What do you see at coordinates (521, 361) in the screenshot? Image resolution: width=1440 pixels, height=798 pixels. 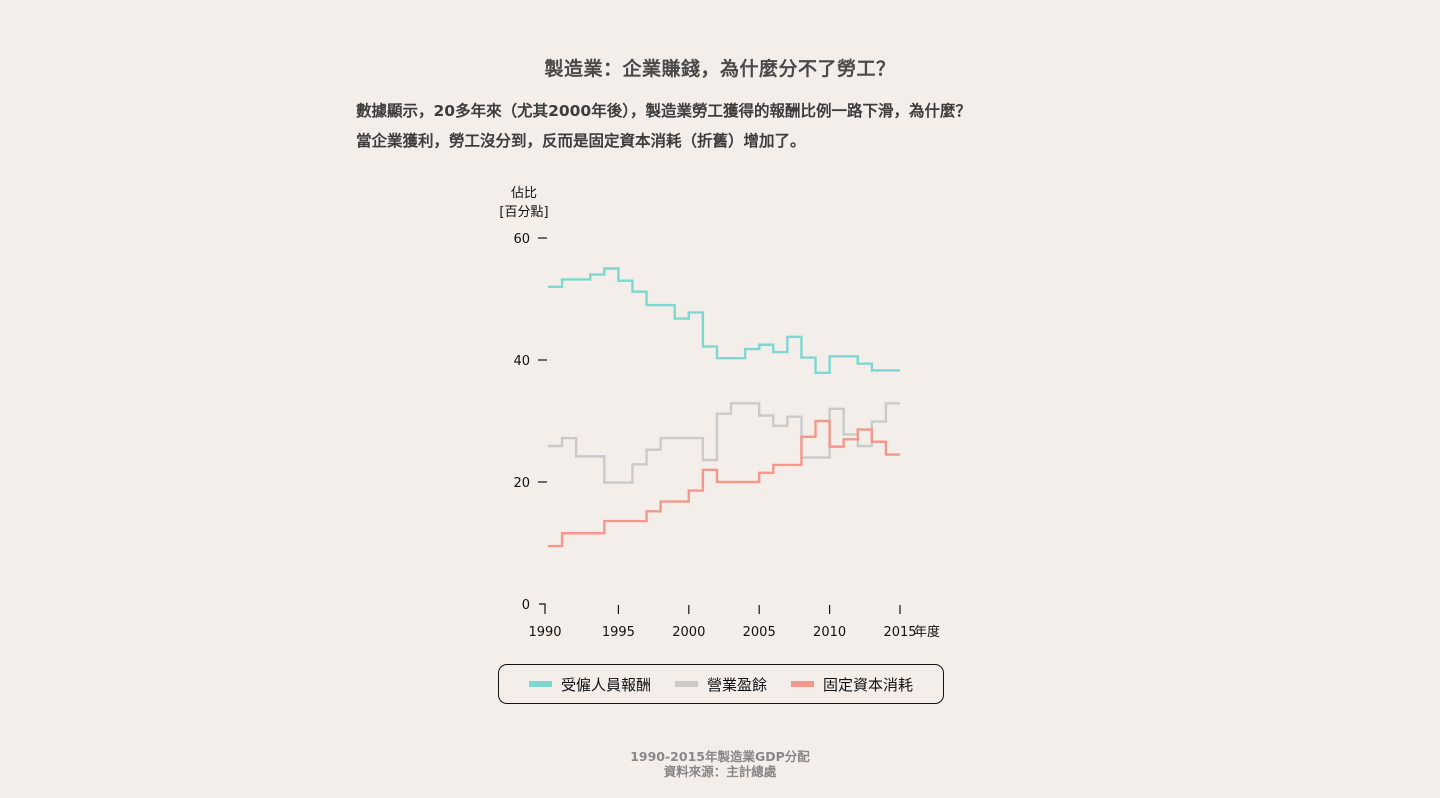 I see `y-tick-label: 40` at bounding box center [521, 361].